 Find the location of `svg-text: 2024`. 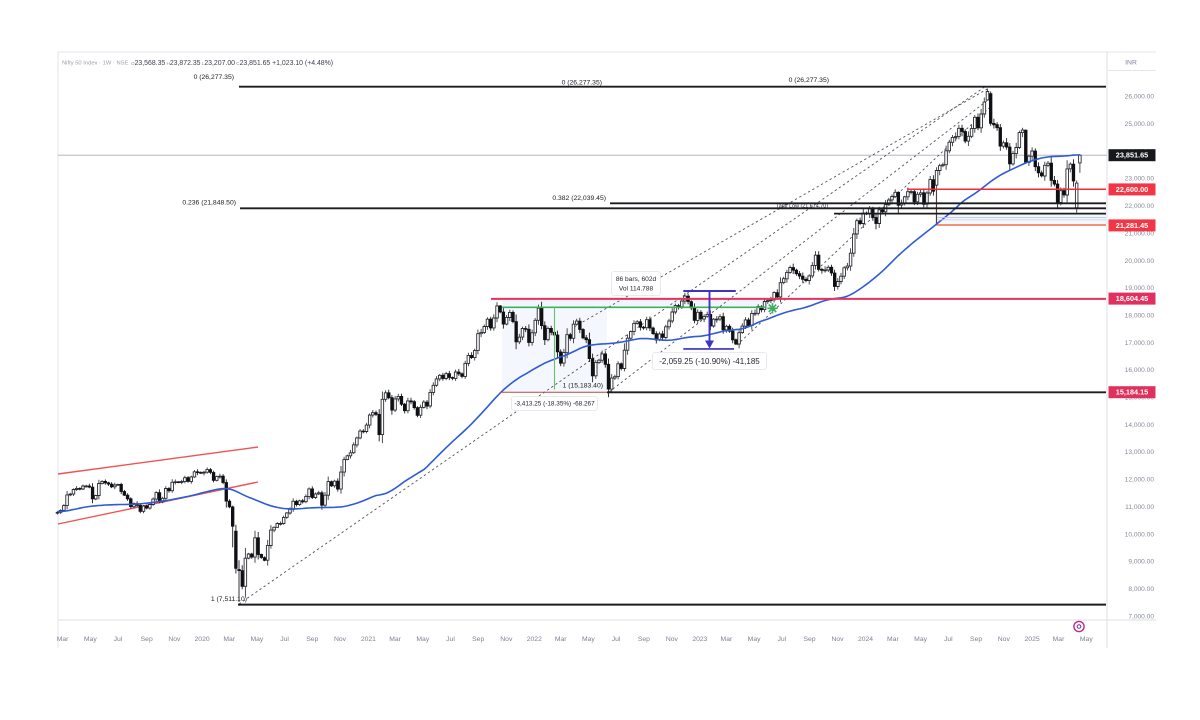

svg-text: 2024 is located at coordinates (865, 639).